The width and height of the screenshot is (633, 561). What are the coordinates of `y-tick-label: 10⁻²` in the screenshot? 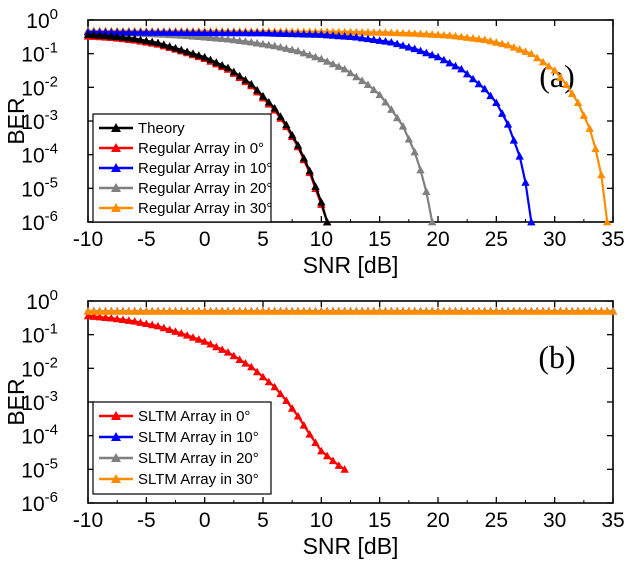 It's located at (39, 367).